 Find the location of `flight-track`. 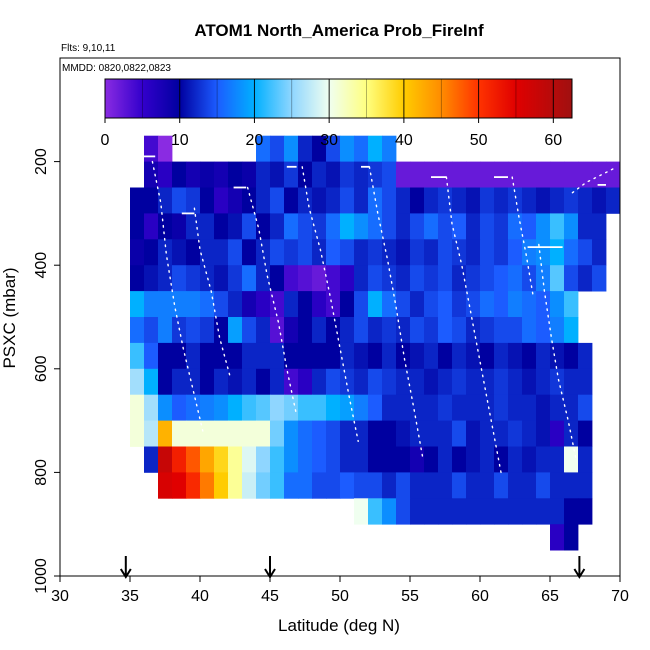

flight-track is located at coordinates (473, 325).